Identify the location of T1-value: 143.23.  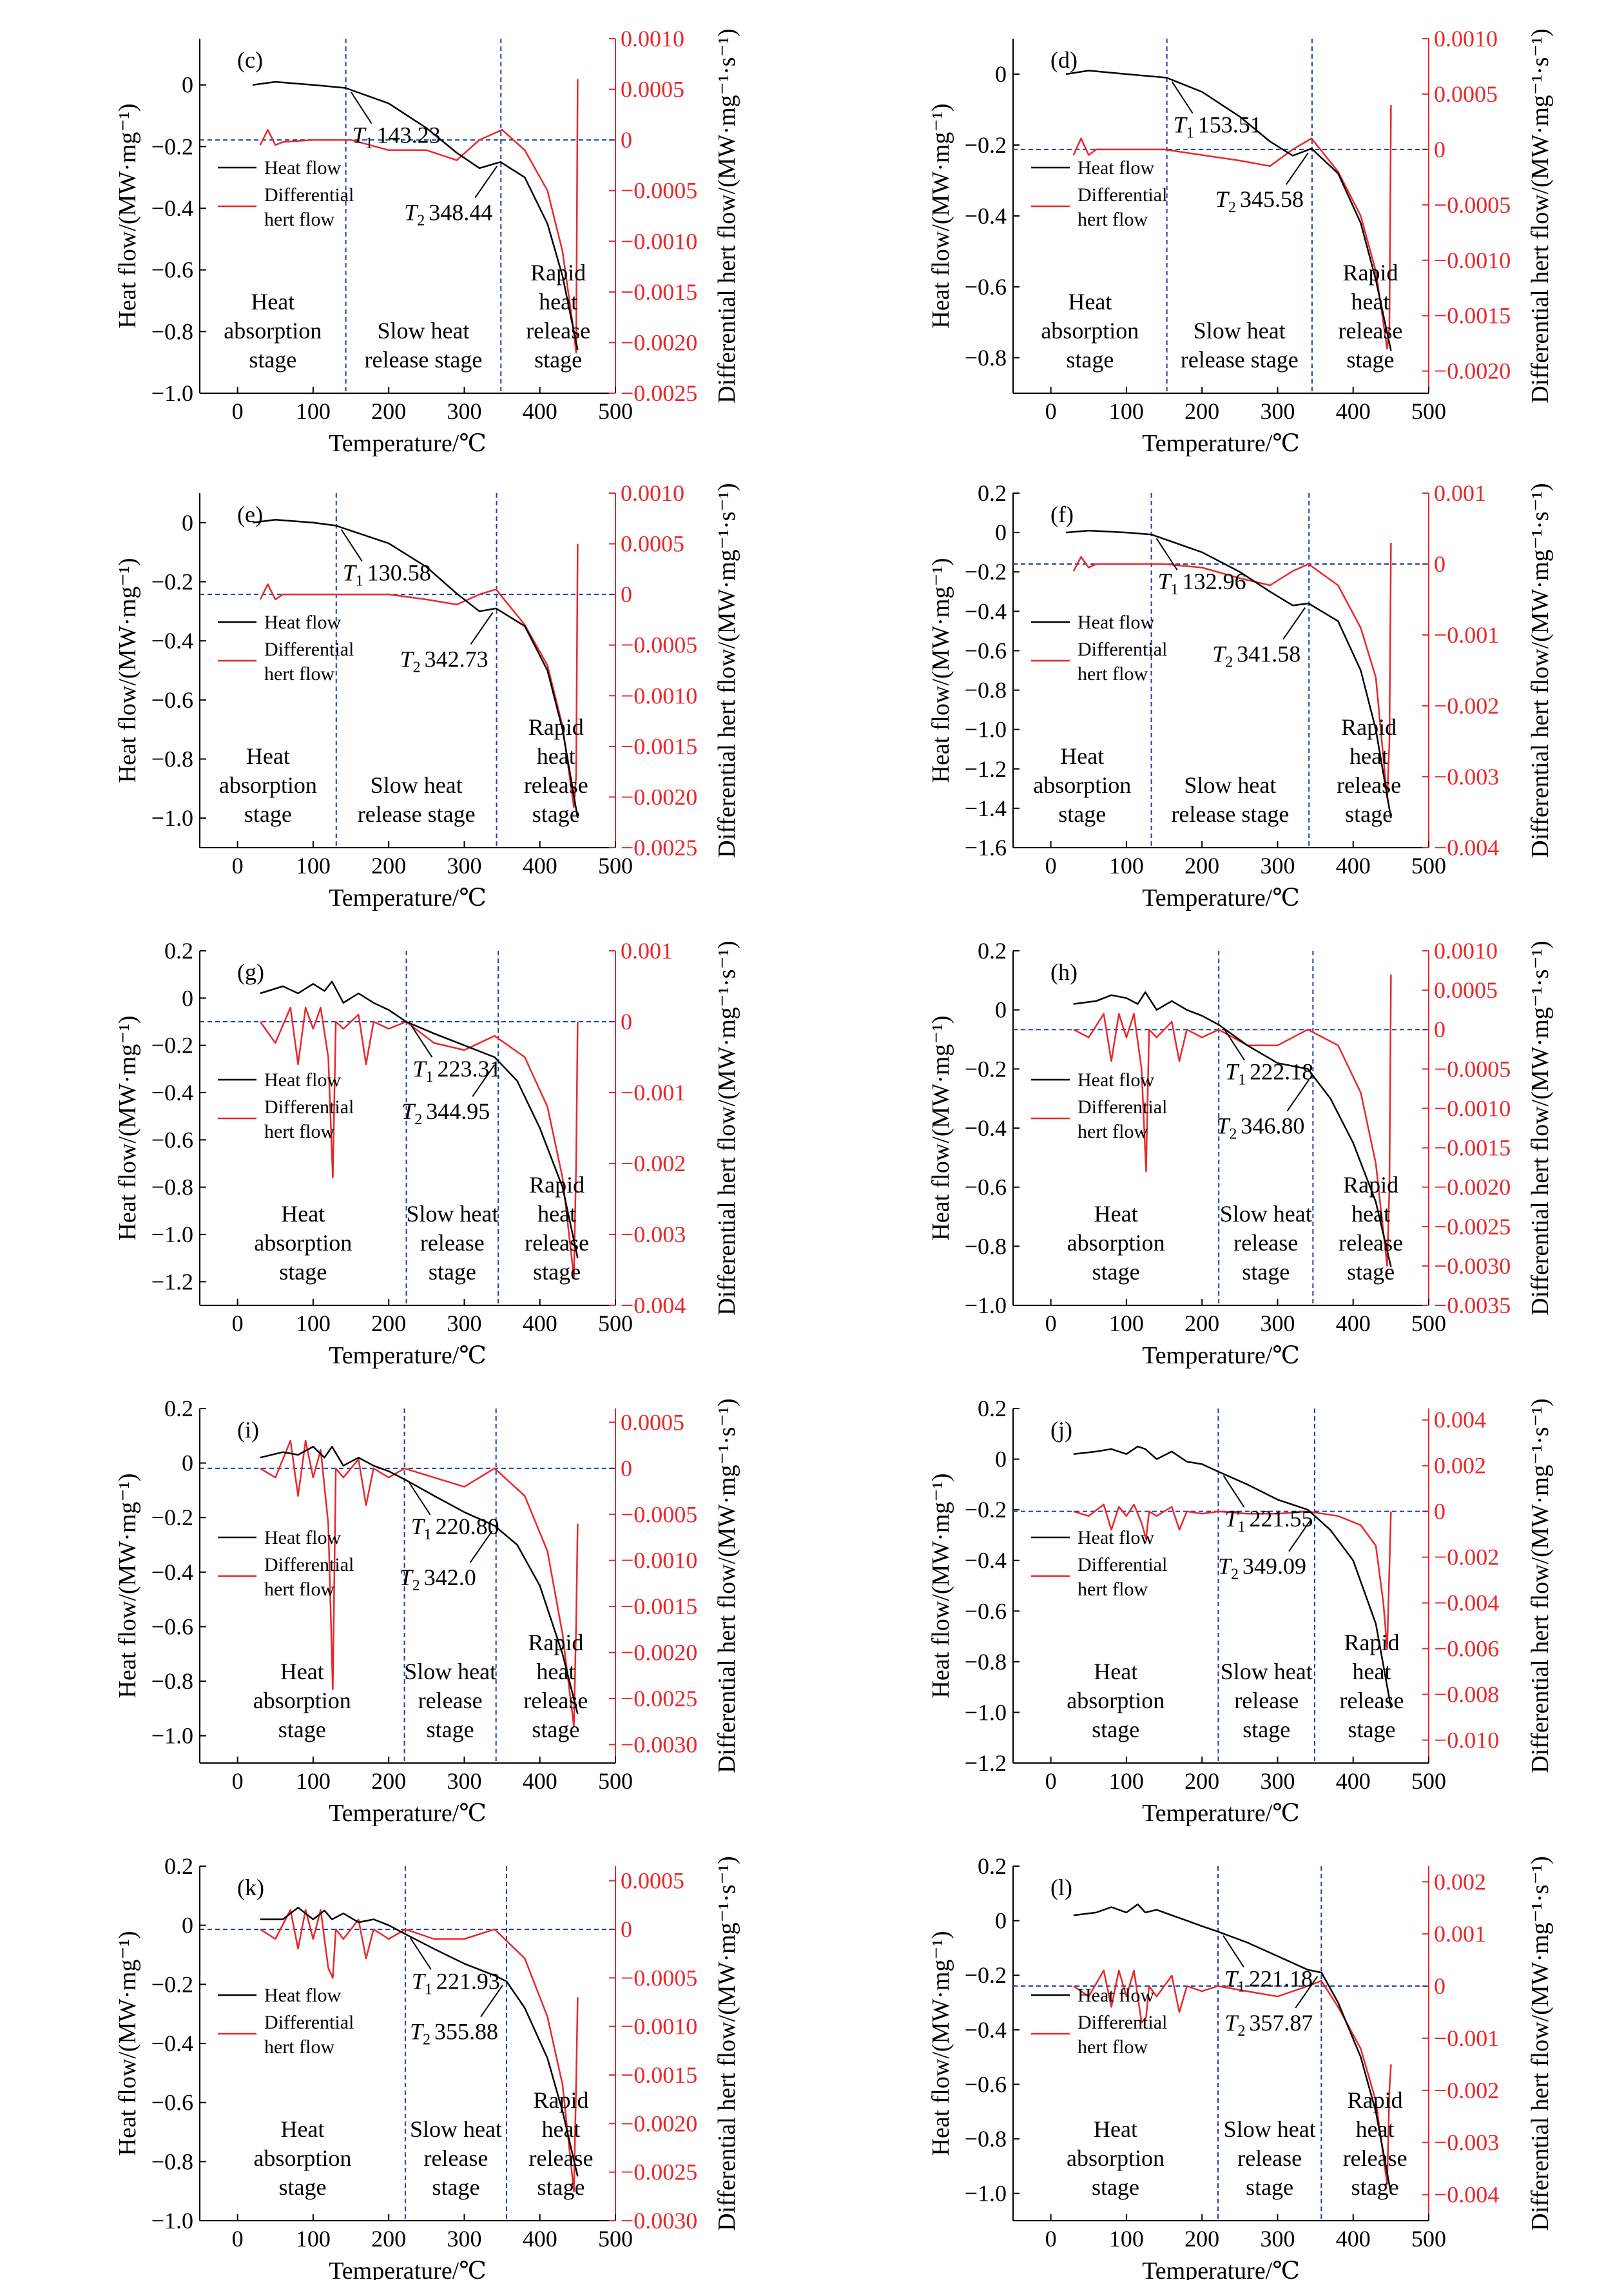
(409, 135).